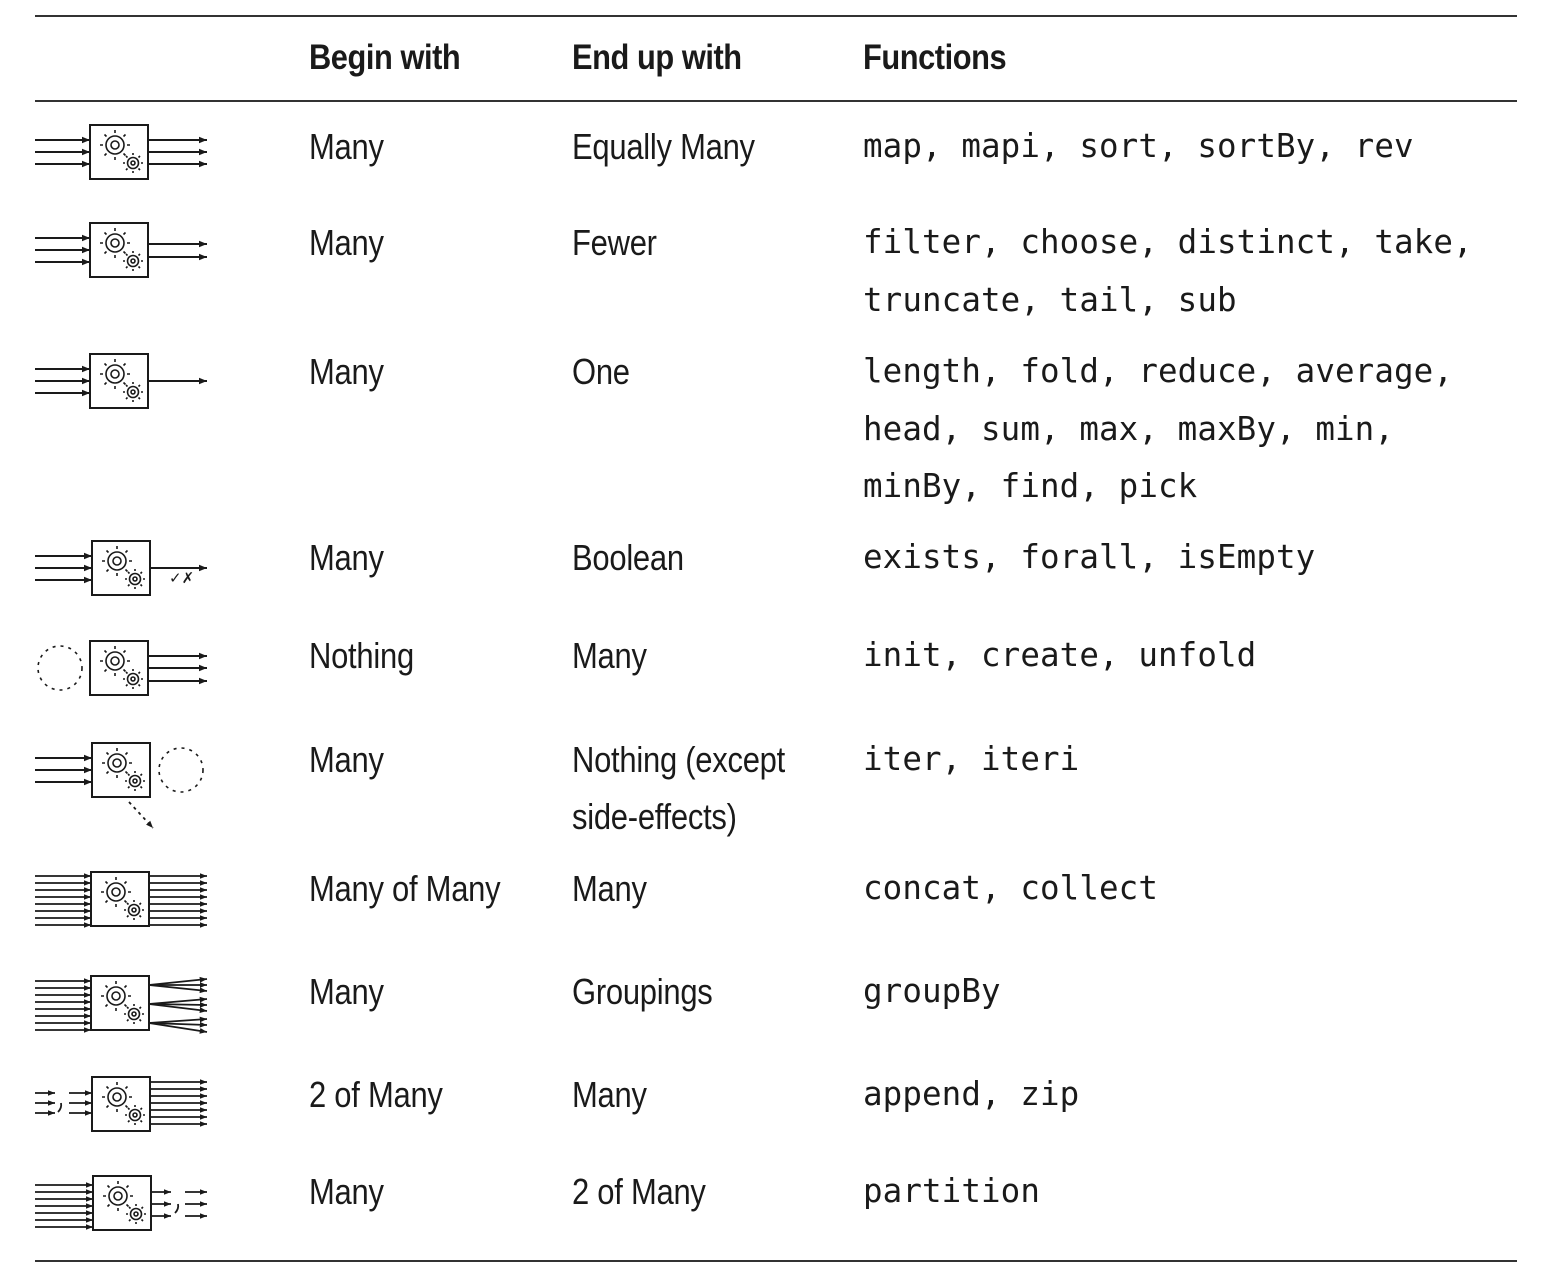  I want to click on row-8-end: Groupings, so click(642, 991).